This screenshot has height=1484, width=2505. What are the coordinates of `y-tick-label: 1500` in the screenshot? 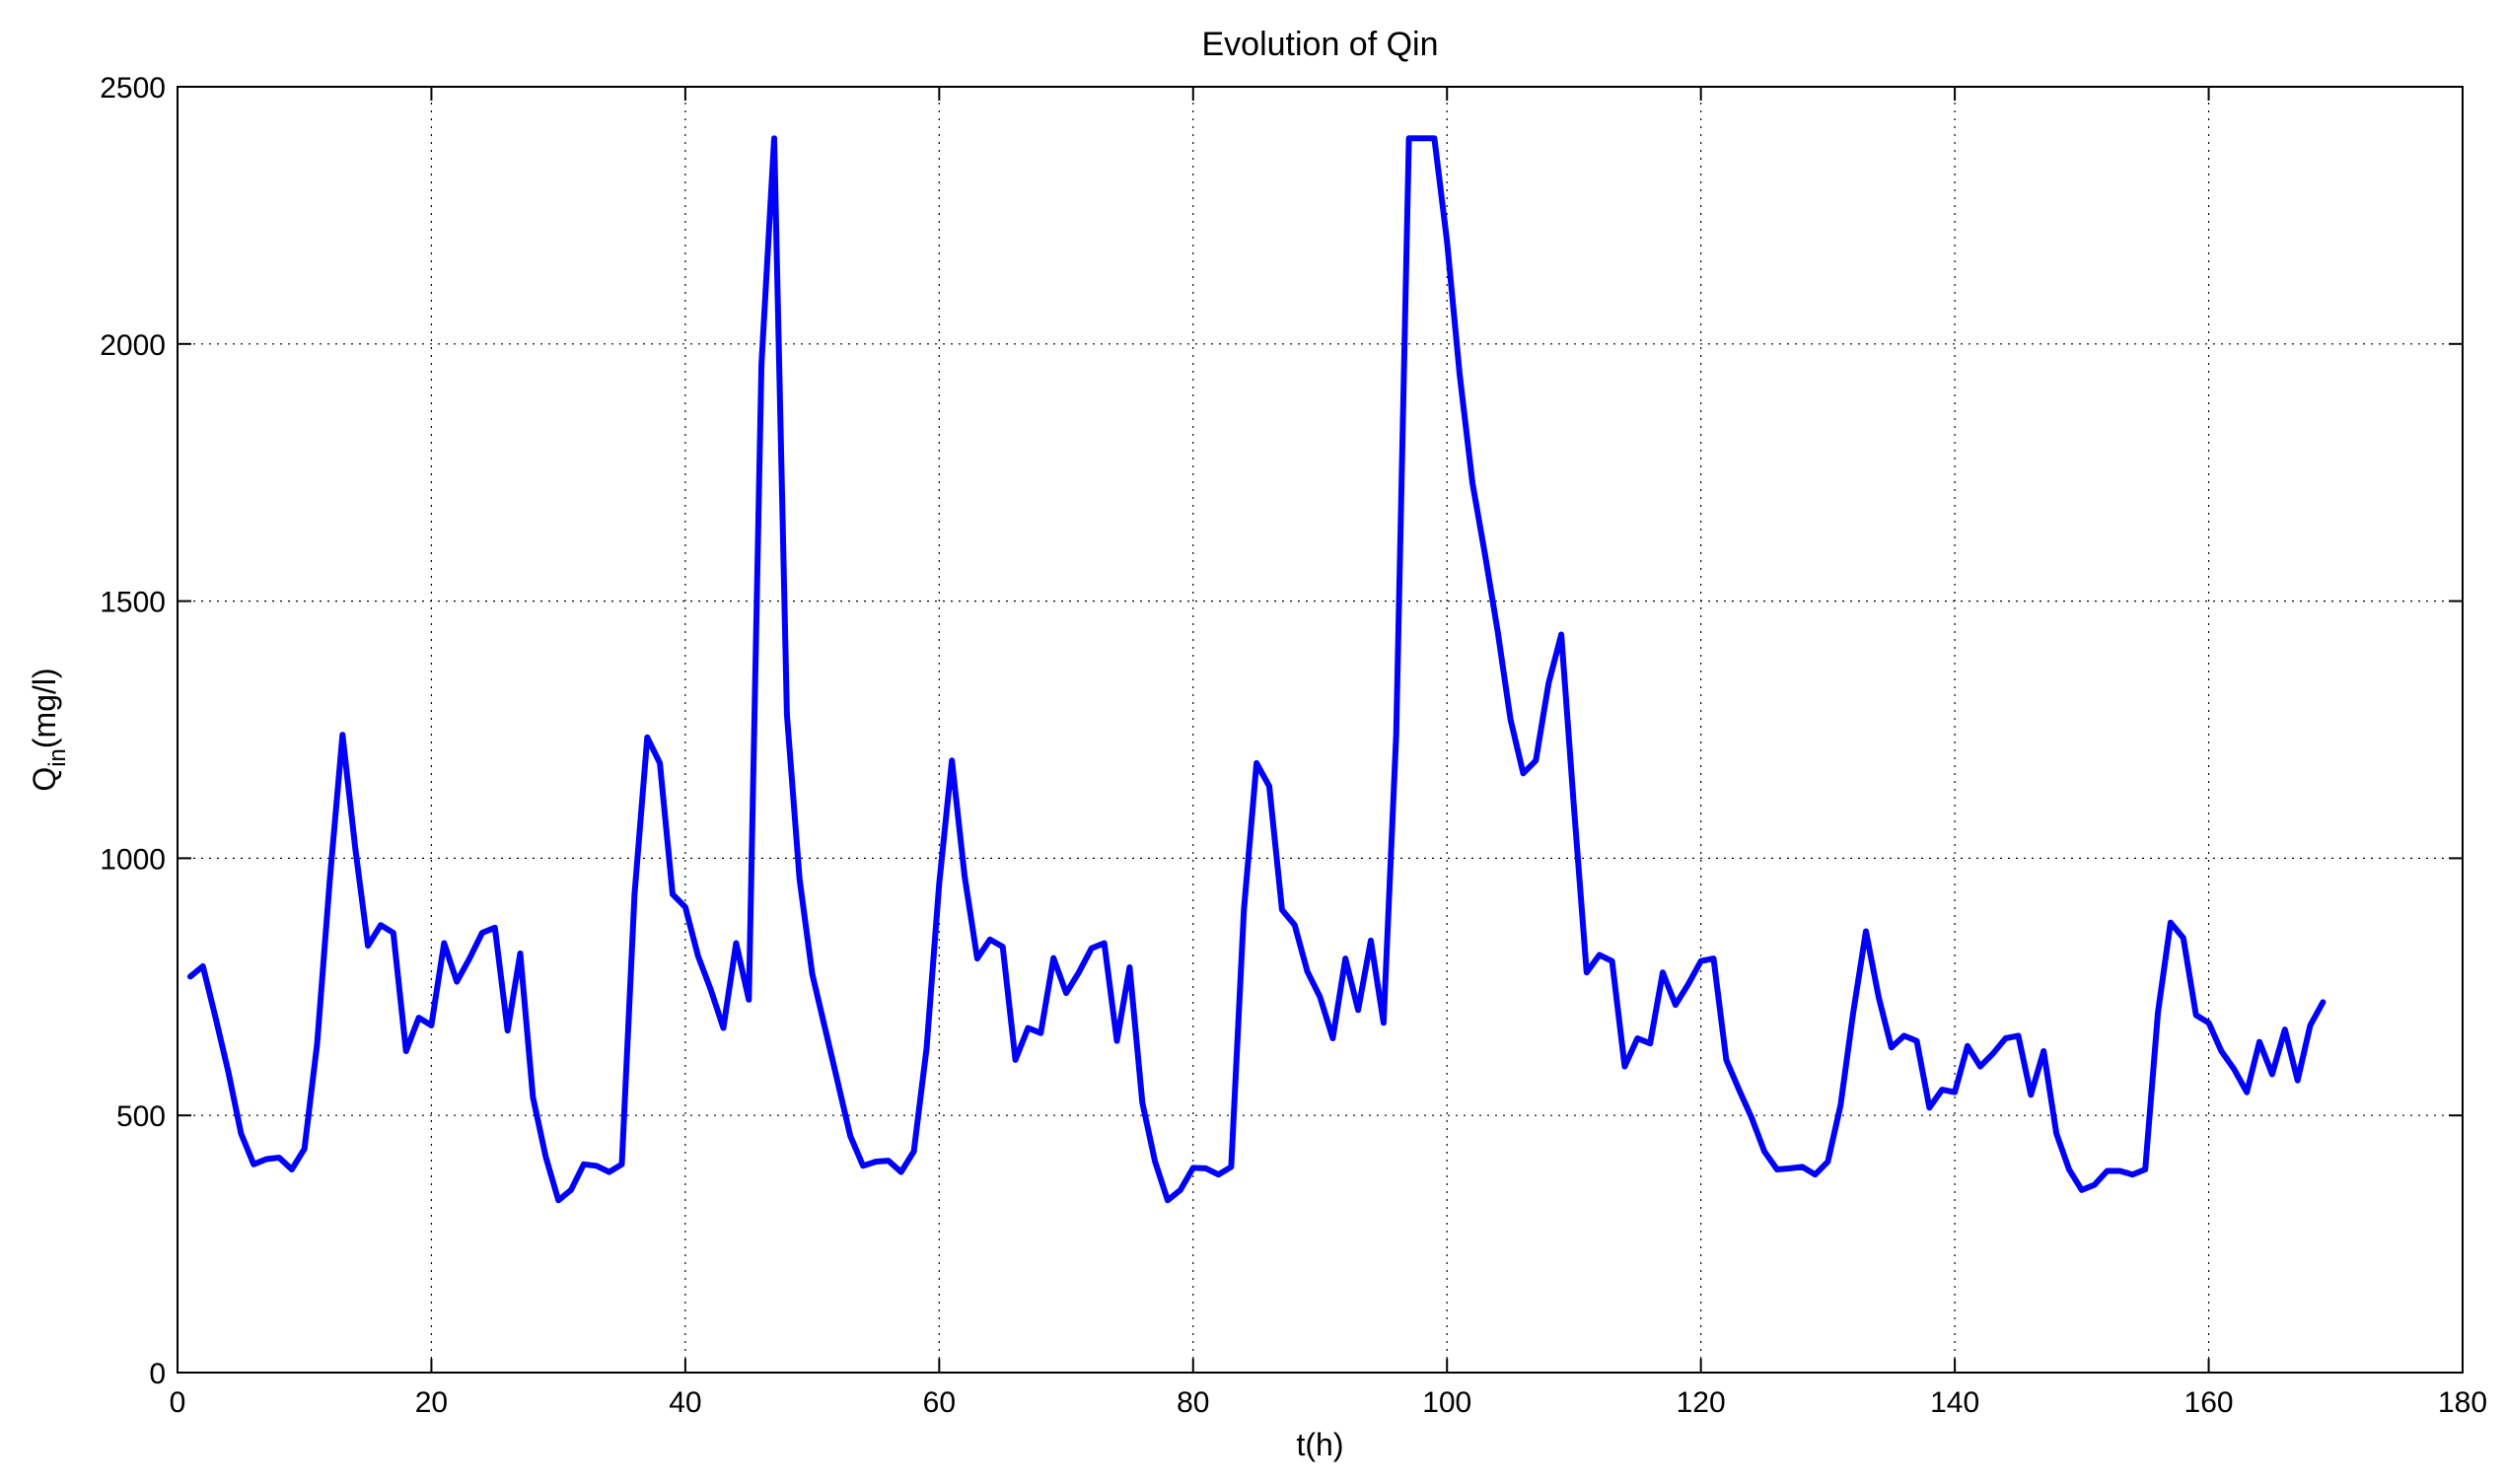 It's located at (133, 603).